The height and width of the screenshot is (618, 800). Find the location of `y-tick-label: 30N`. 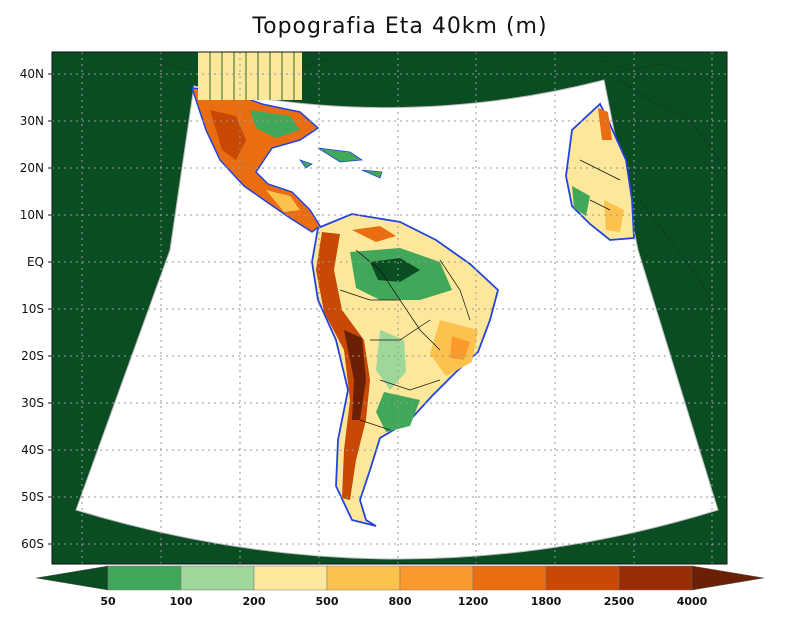

y-tick-label: 30N is located at coordinates (32, 121).